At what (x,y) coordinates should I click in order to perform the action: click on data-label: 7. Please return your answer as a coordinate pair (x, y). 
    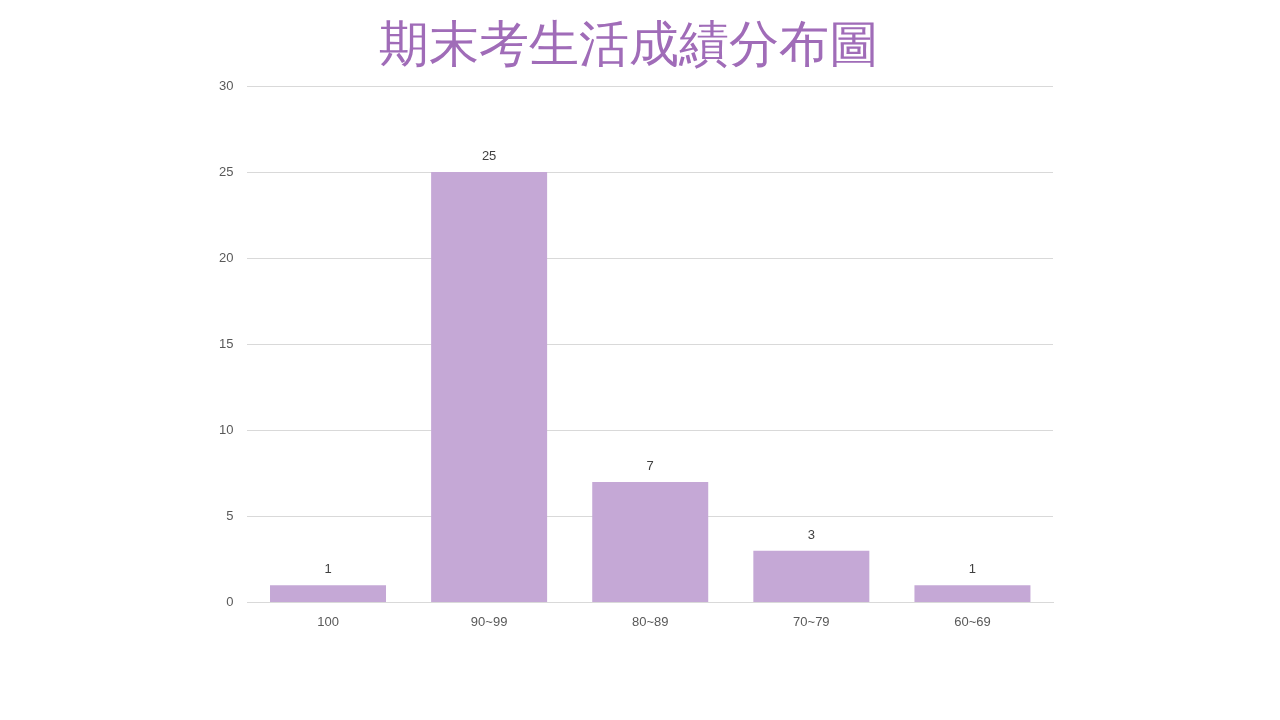
    Looking at the image, I should click on (650, 465).